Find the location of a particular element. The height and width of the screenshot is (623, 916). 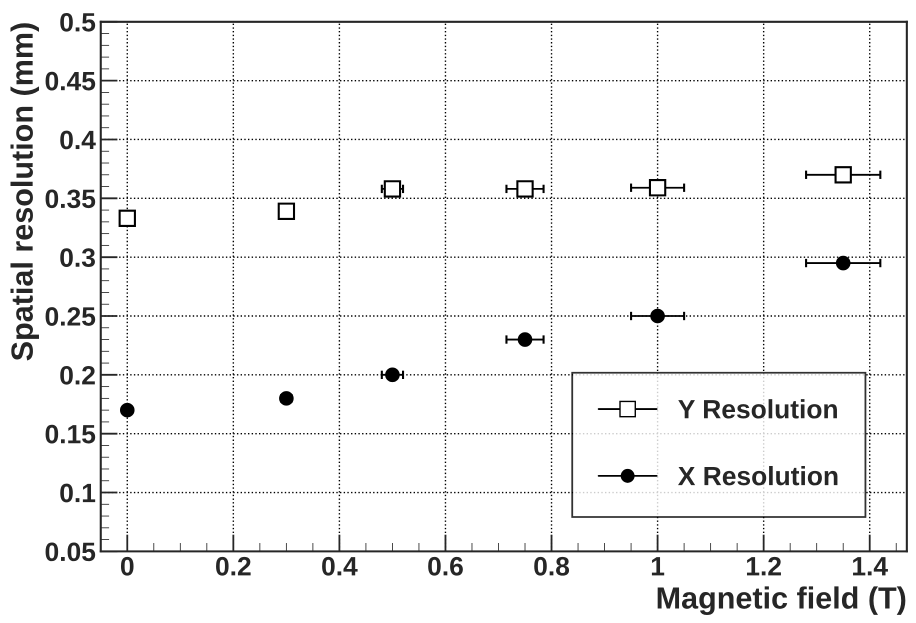

y-tick-label: 0.3 is located at coordinates (77, 258).